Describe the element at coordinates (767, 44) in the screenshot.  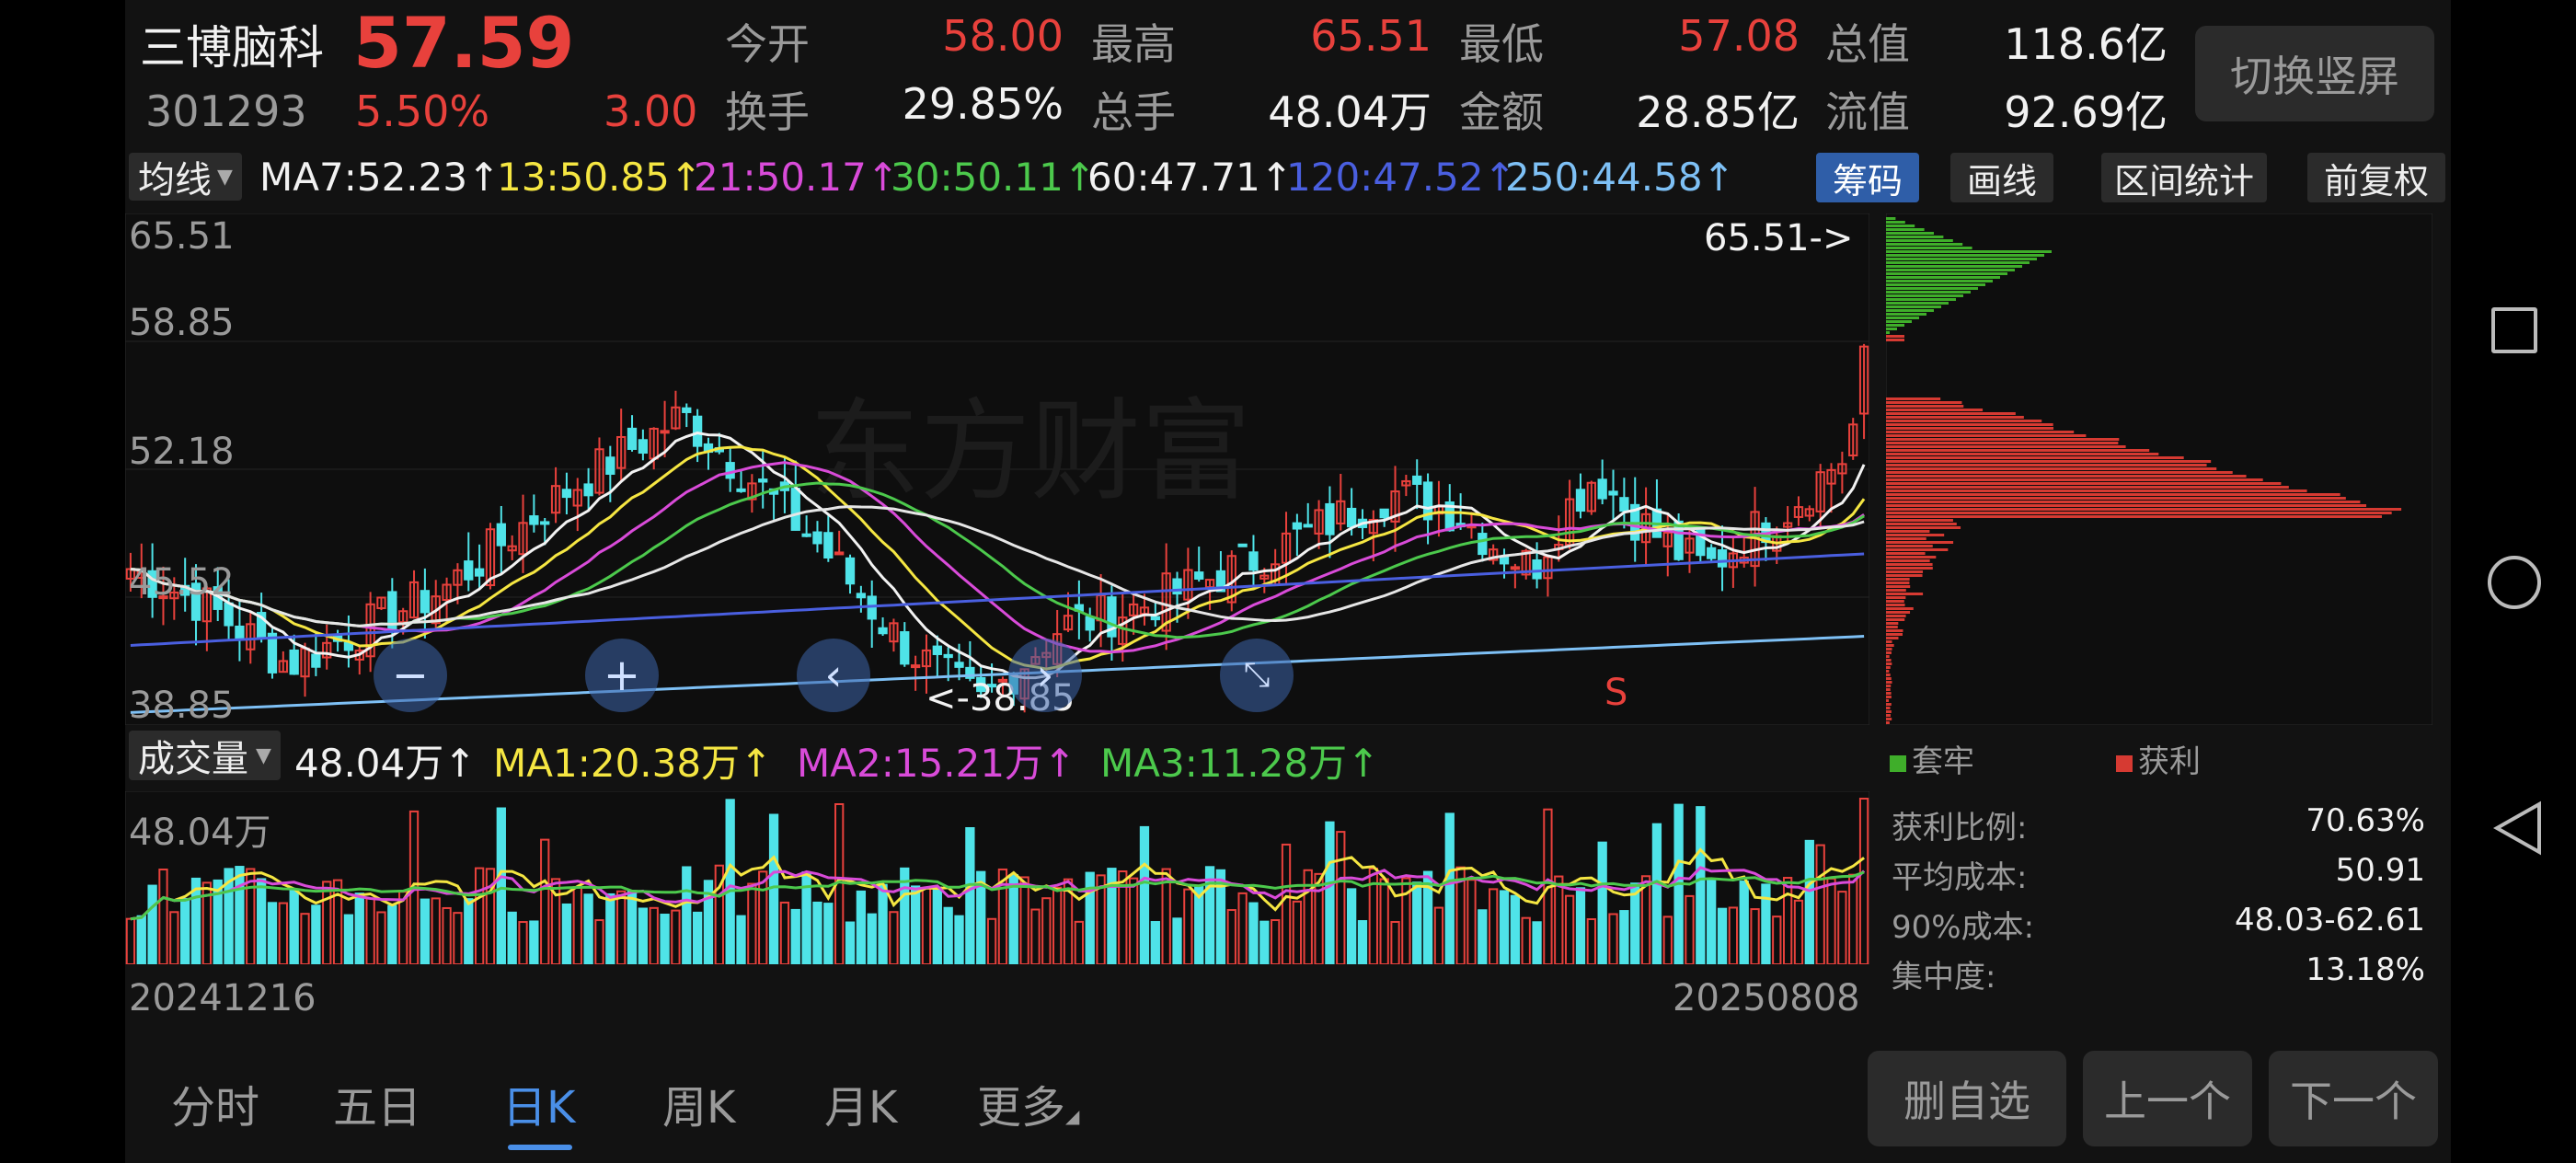
I see `stat-label-open: 今开` at that location.